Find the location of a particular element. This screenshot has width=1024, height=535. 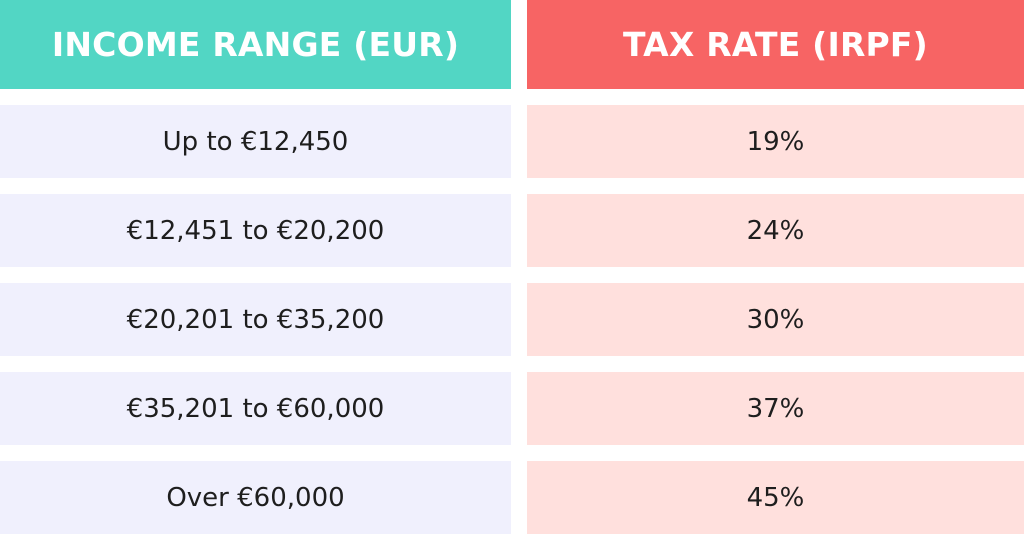

tax-rate-cell: 30% is located at coordinates (775, 319).